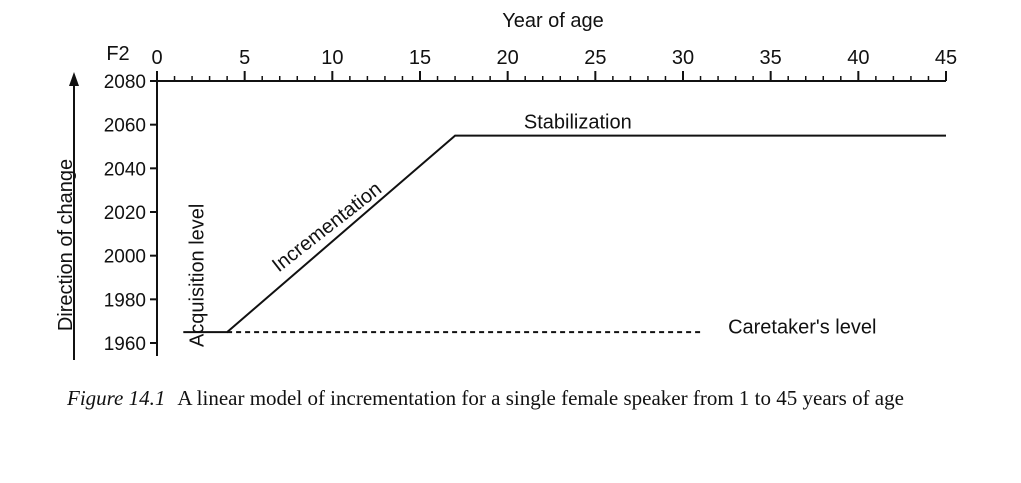 The height and width of the screenshot is (483, 1021). I want to click on y-tick-label: 2060, so click(125, 126).